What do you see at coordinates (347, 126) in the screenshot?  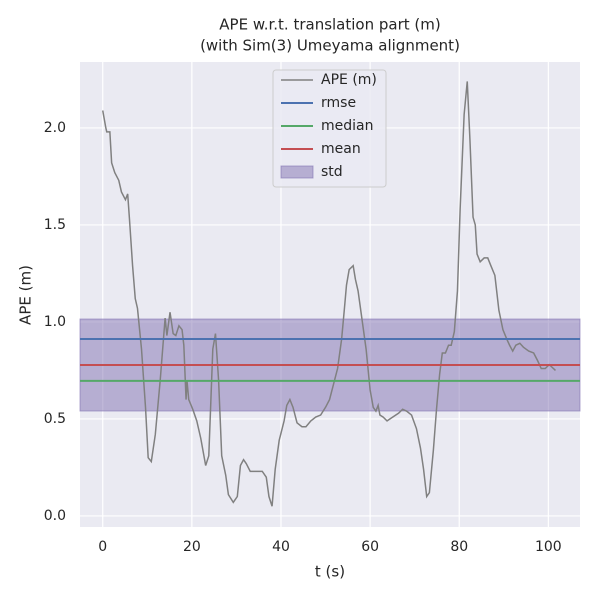 I see `legend-label: median` at bounding box center [347, 126].